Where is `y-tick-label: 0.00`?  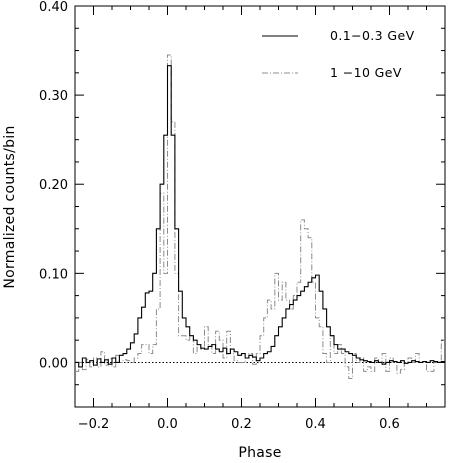 y-tick-label: 0.00 is located at coordinates (53, 363).